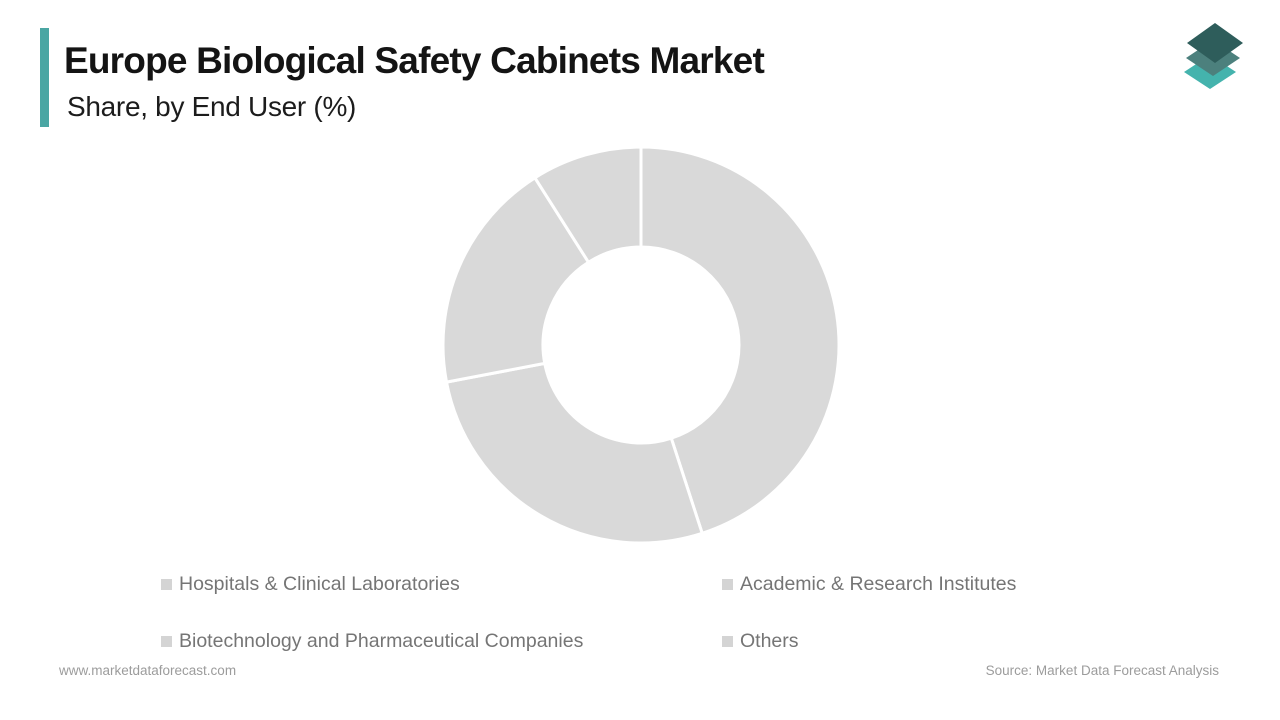  I want to click on logo-layer-top, so click(1215, 43).